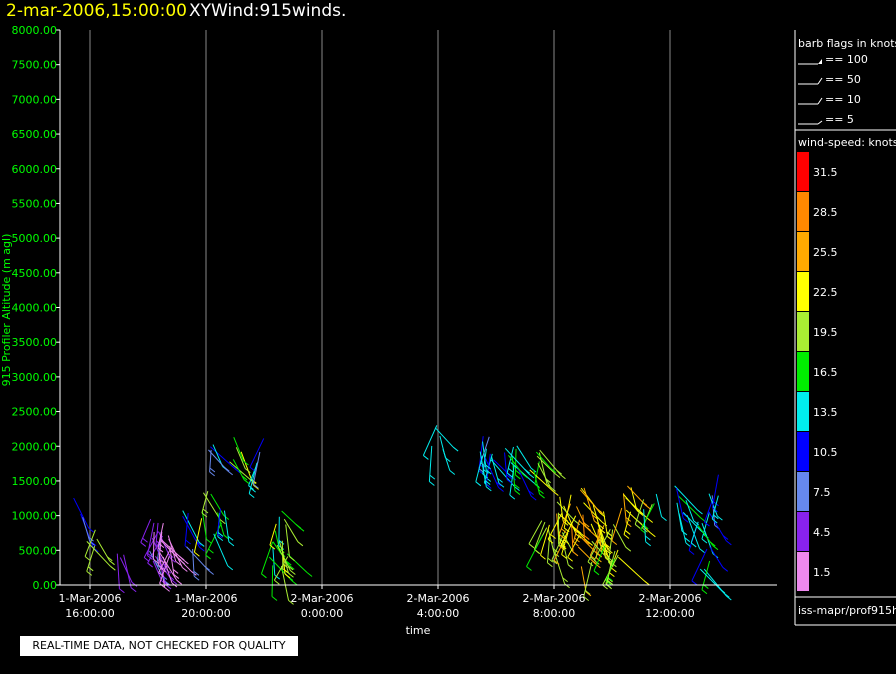 The image size is (896, 674). Describe the element at coordinates (35, 238) in the screenshot. I see `y-tick-label: 5000.00` at that location.